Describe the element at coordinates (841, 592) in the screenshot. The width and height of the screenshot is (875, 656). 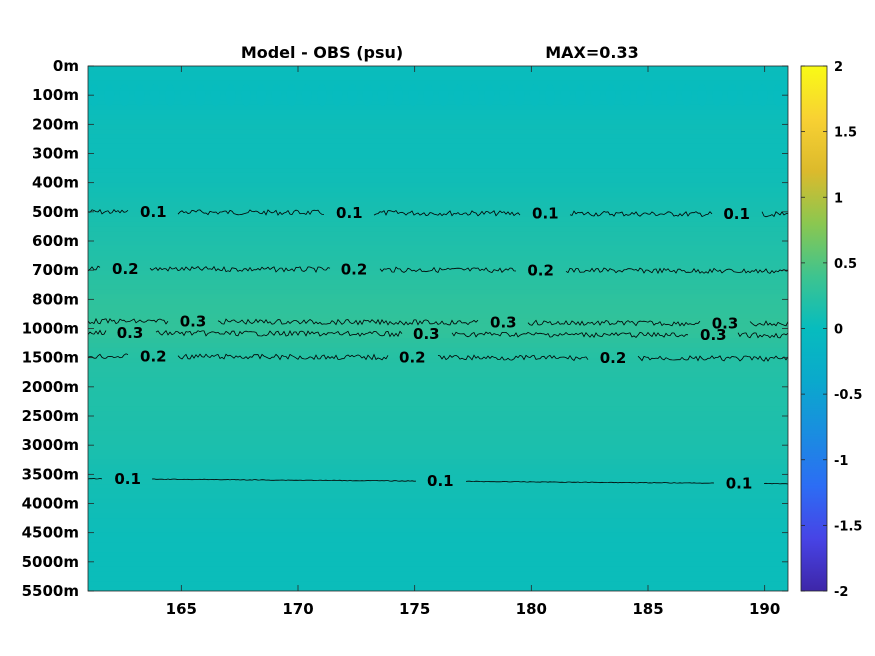
I see `colorbar-tick-label: -2` at that location.